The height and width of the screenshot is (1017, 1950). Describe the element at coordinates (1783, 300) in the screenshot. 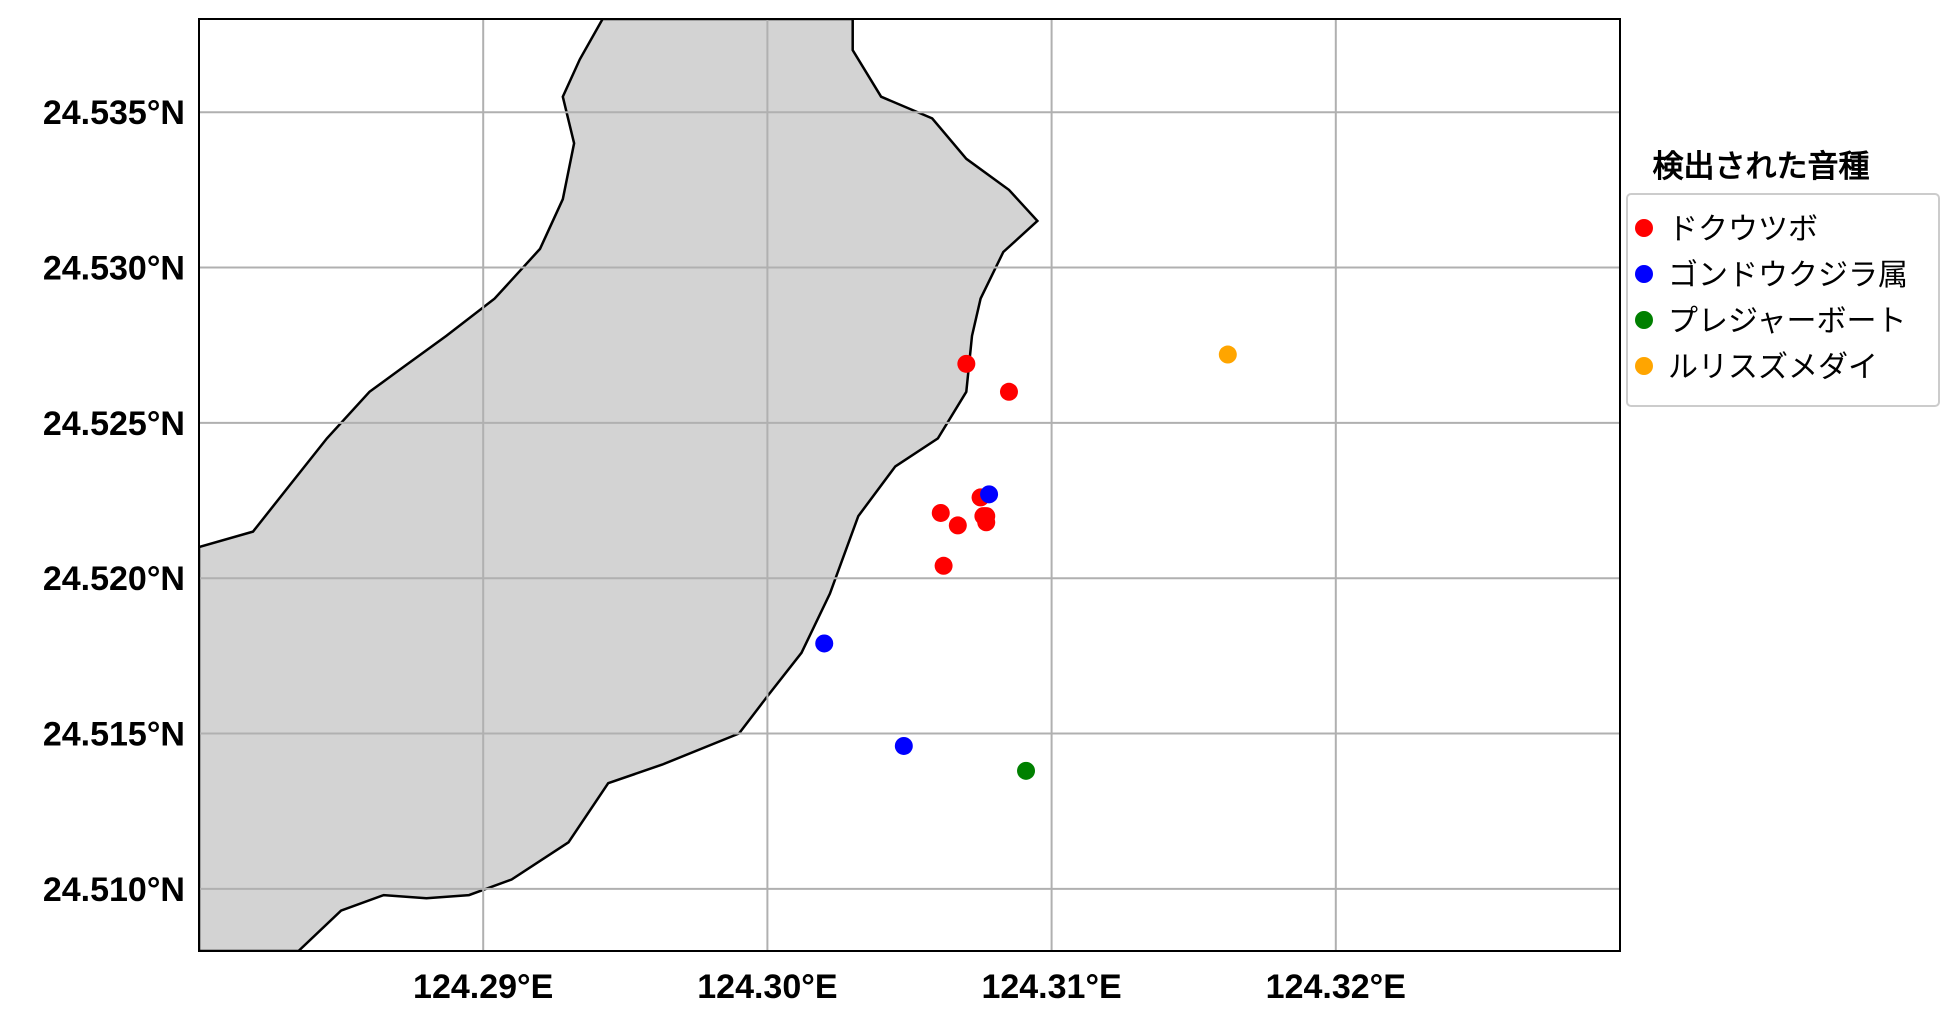

I see `legend-box` at that location.